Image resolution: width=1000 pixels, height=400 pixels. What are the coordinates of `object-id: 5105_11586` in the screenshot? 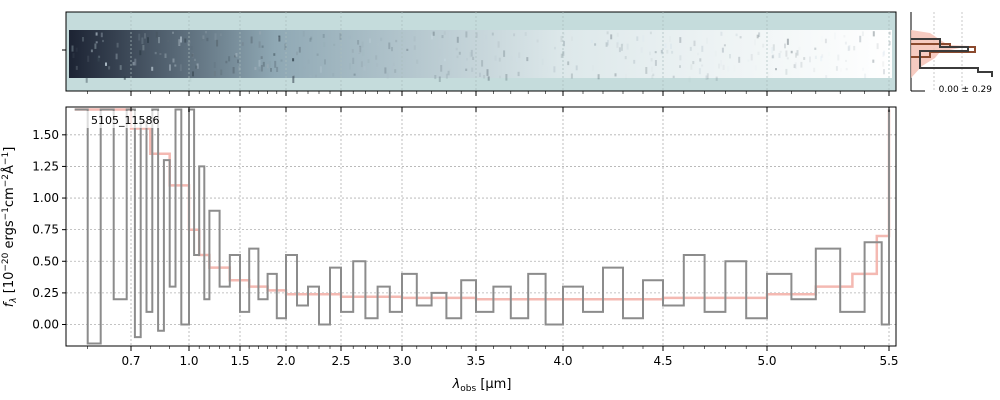 It's located at (125, 120).